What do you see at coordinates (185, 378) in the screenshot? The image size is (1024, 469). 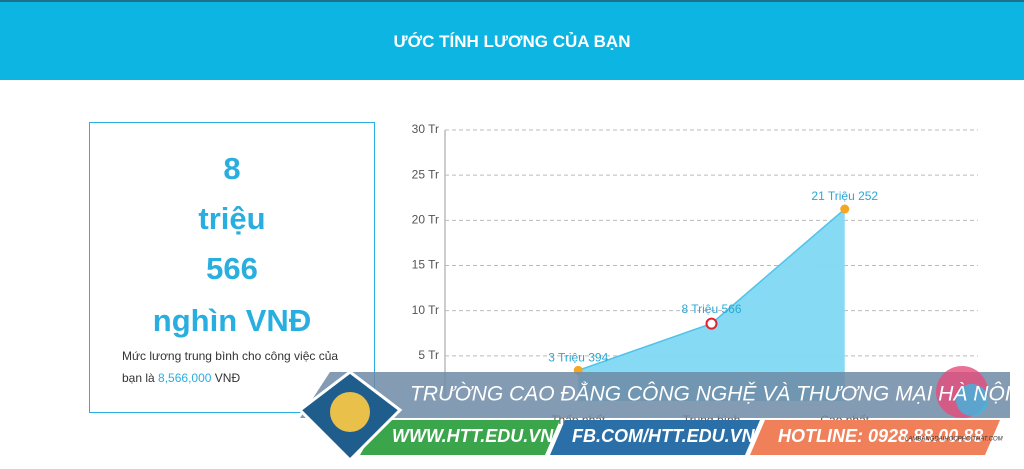 I see `description-amount: 8,566,000` at bounding box center [185, 378].